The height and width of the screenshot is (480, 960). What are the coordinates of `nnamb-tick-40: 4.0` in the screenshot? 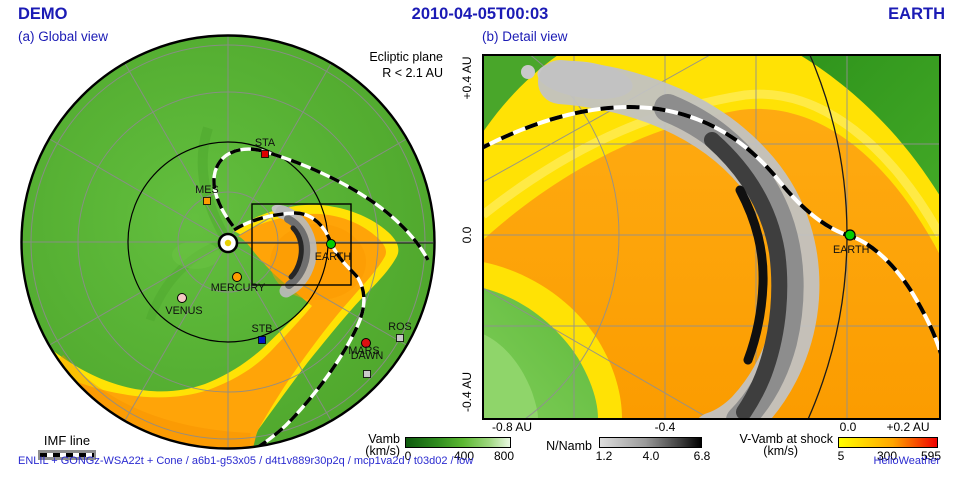 It's located at (651, 456).